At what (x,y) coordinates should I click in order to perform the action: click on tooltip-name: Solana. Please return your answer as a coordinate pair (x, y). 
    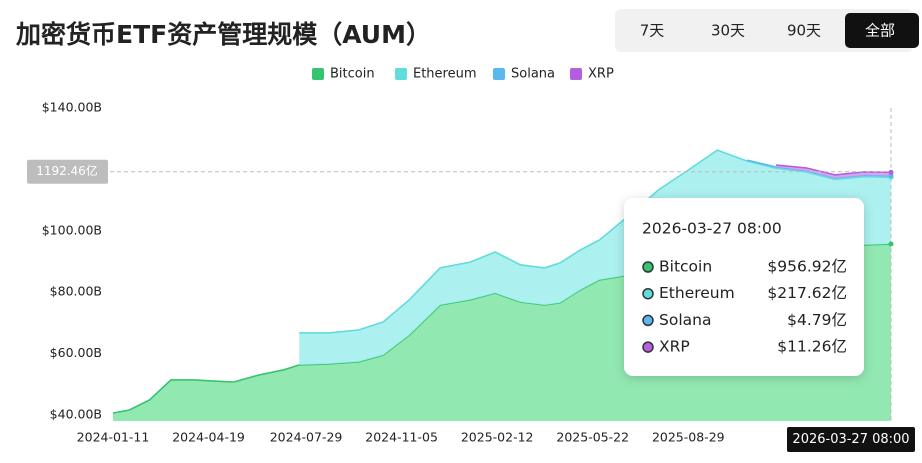
    Looking at the image, I should click on (685, 320).